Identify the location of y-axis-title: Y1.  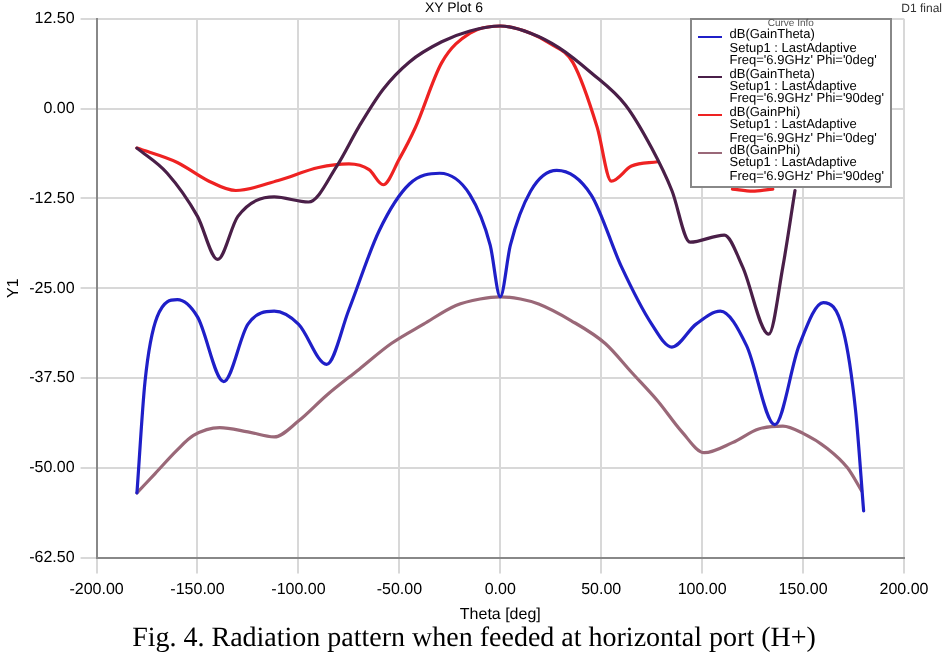
(13, 287).